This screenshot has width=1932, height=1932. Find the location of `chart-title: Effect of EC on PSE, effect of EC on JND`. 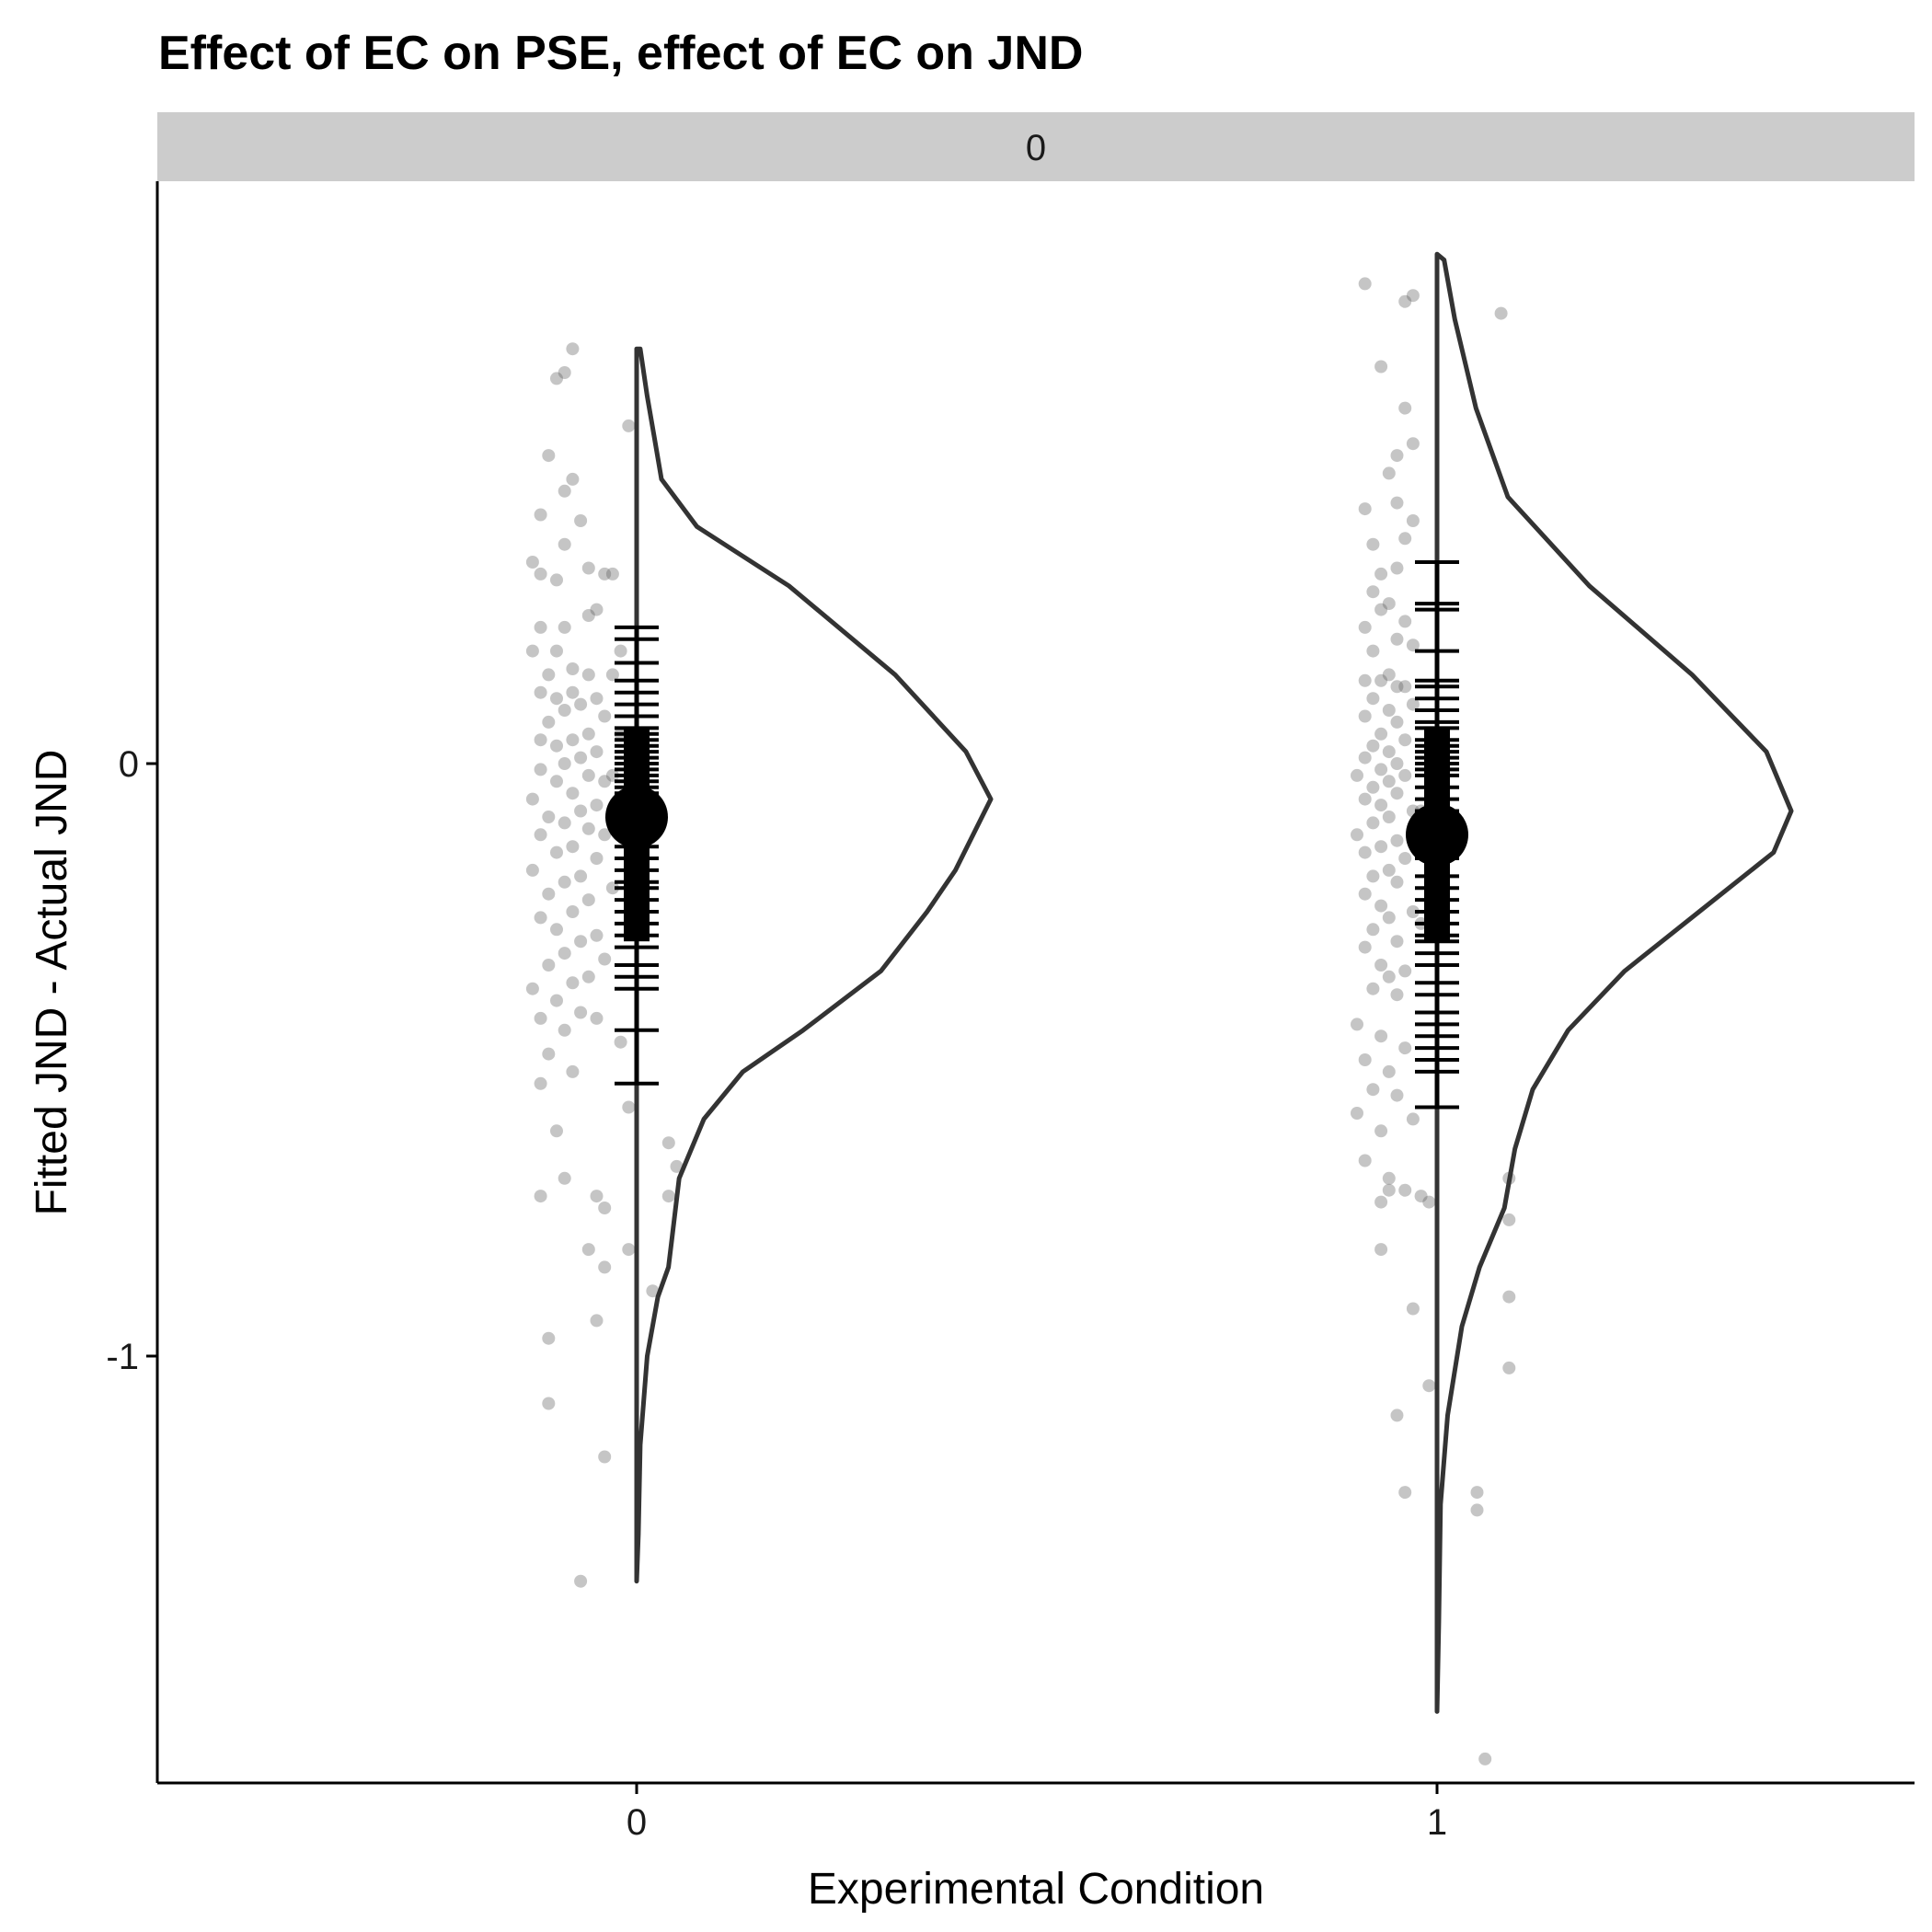

chart-title: Effect of EC on PSE, effect of EC on JND is located at coordinates (620, 53).